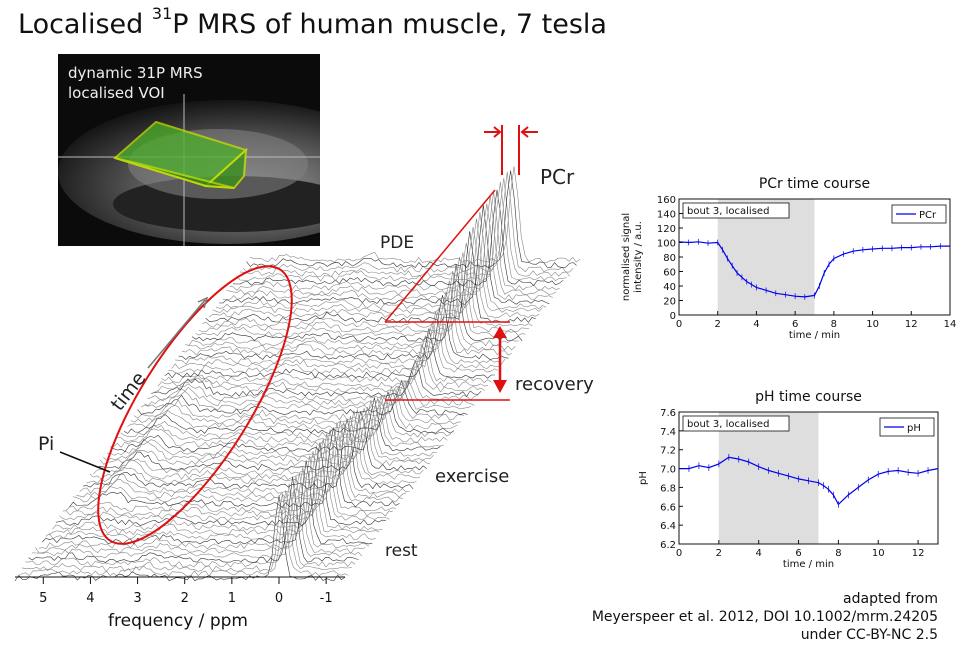 The width and height of the screenshot is (976, 650). I want to click on y-axis-label-line2: intensity / a.u., so click(638, 257).